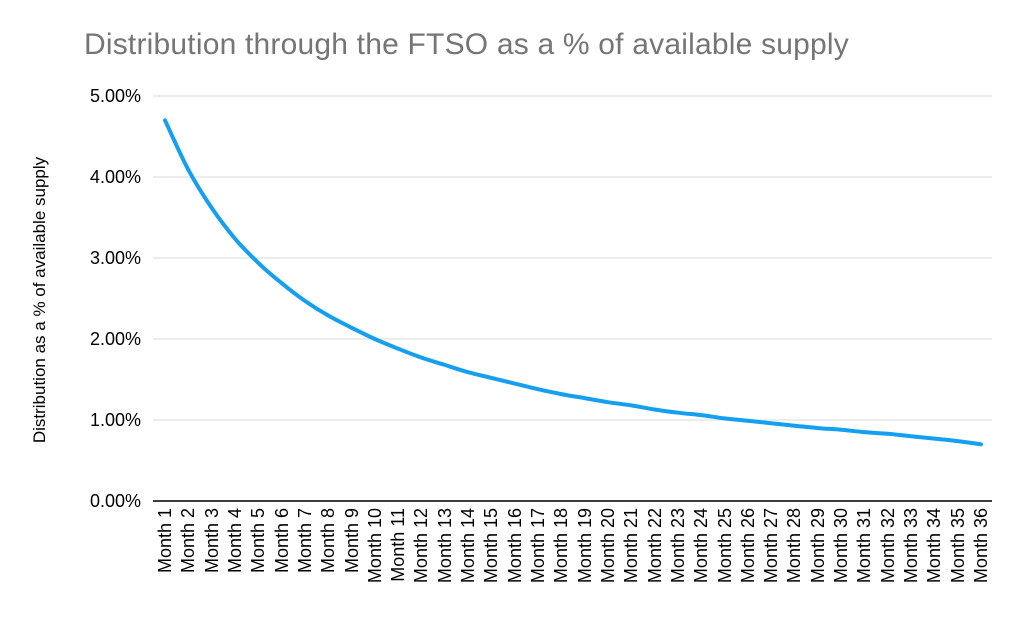  I want to click on x-tick-label: Month 24, so click(701, 546).